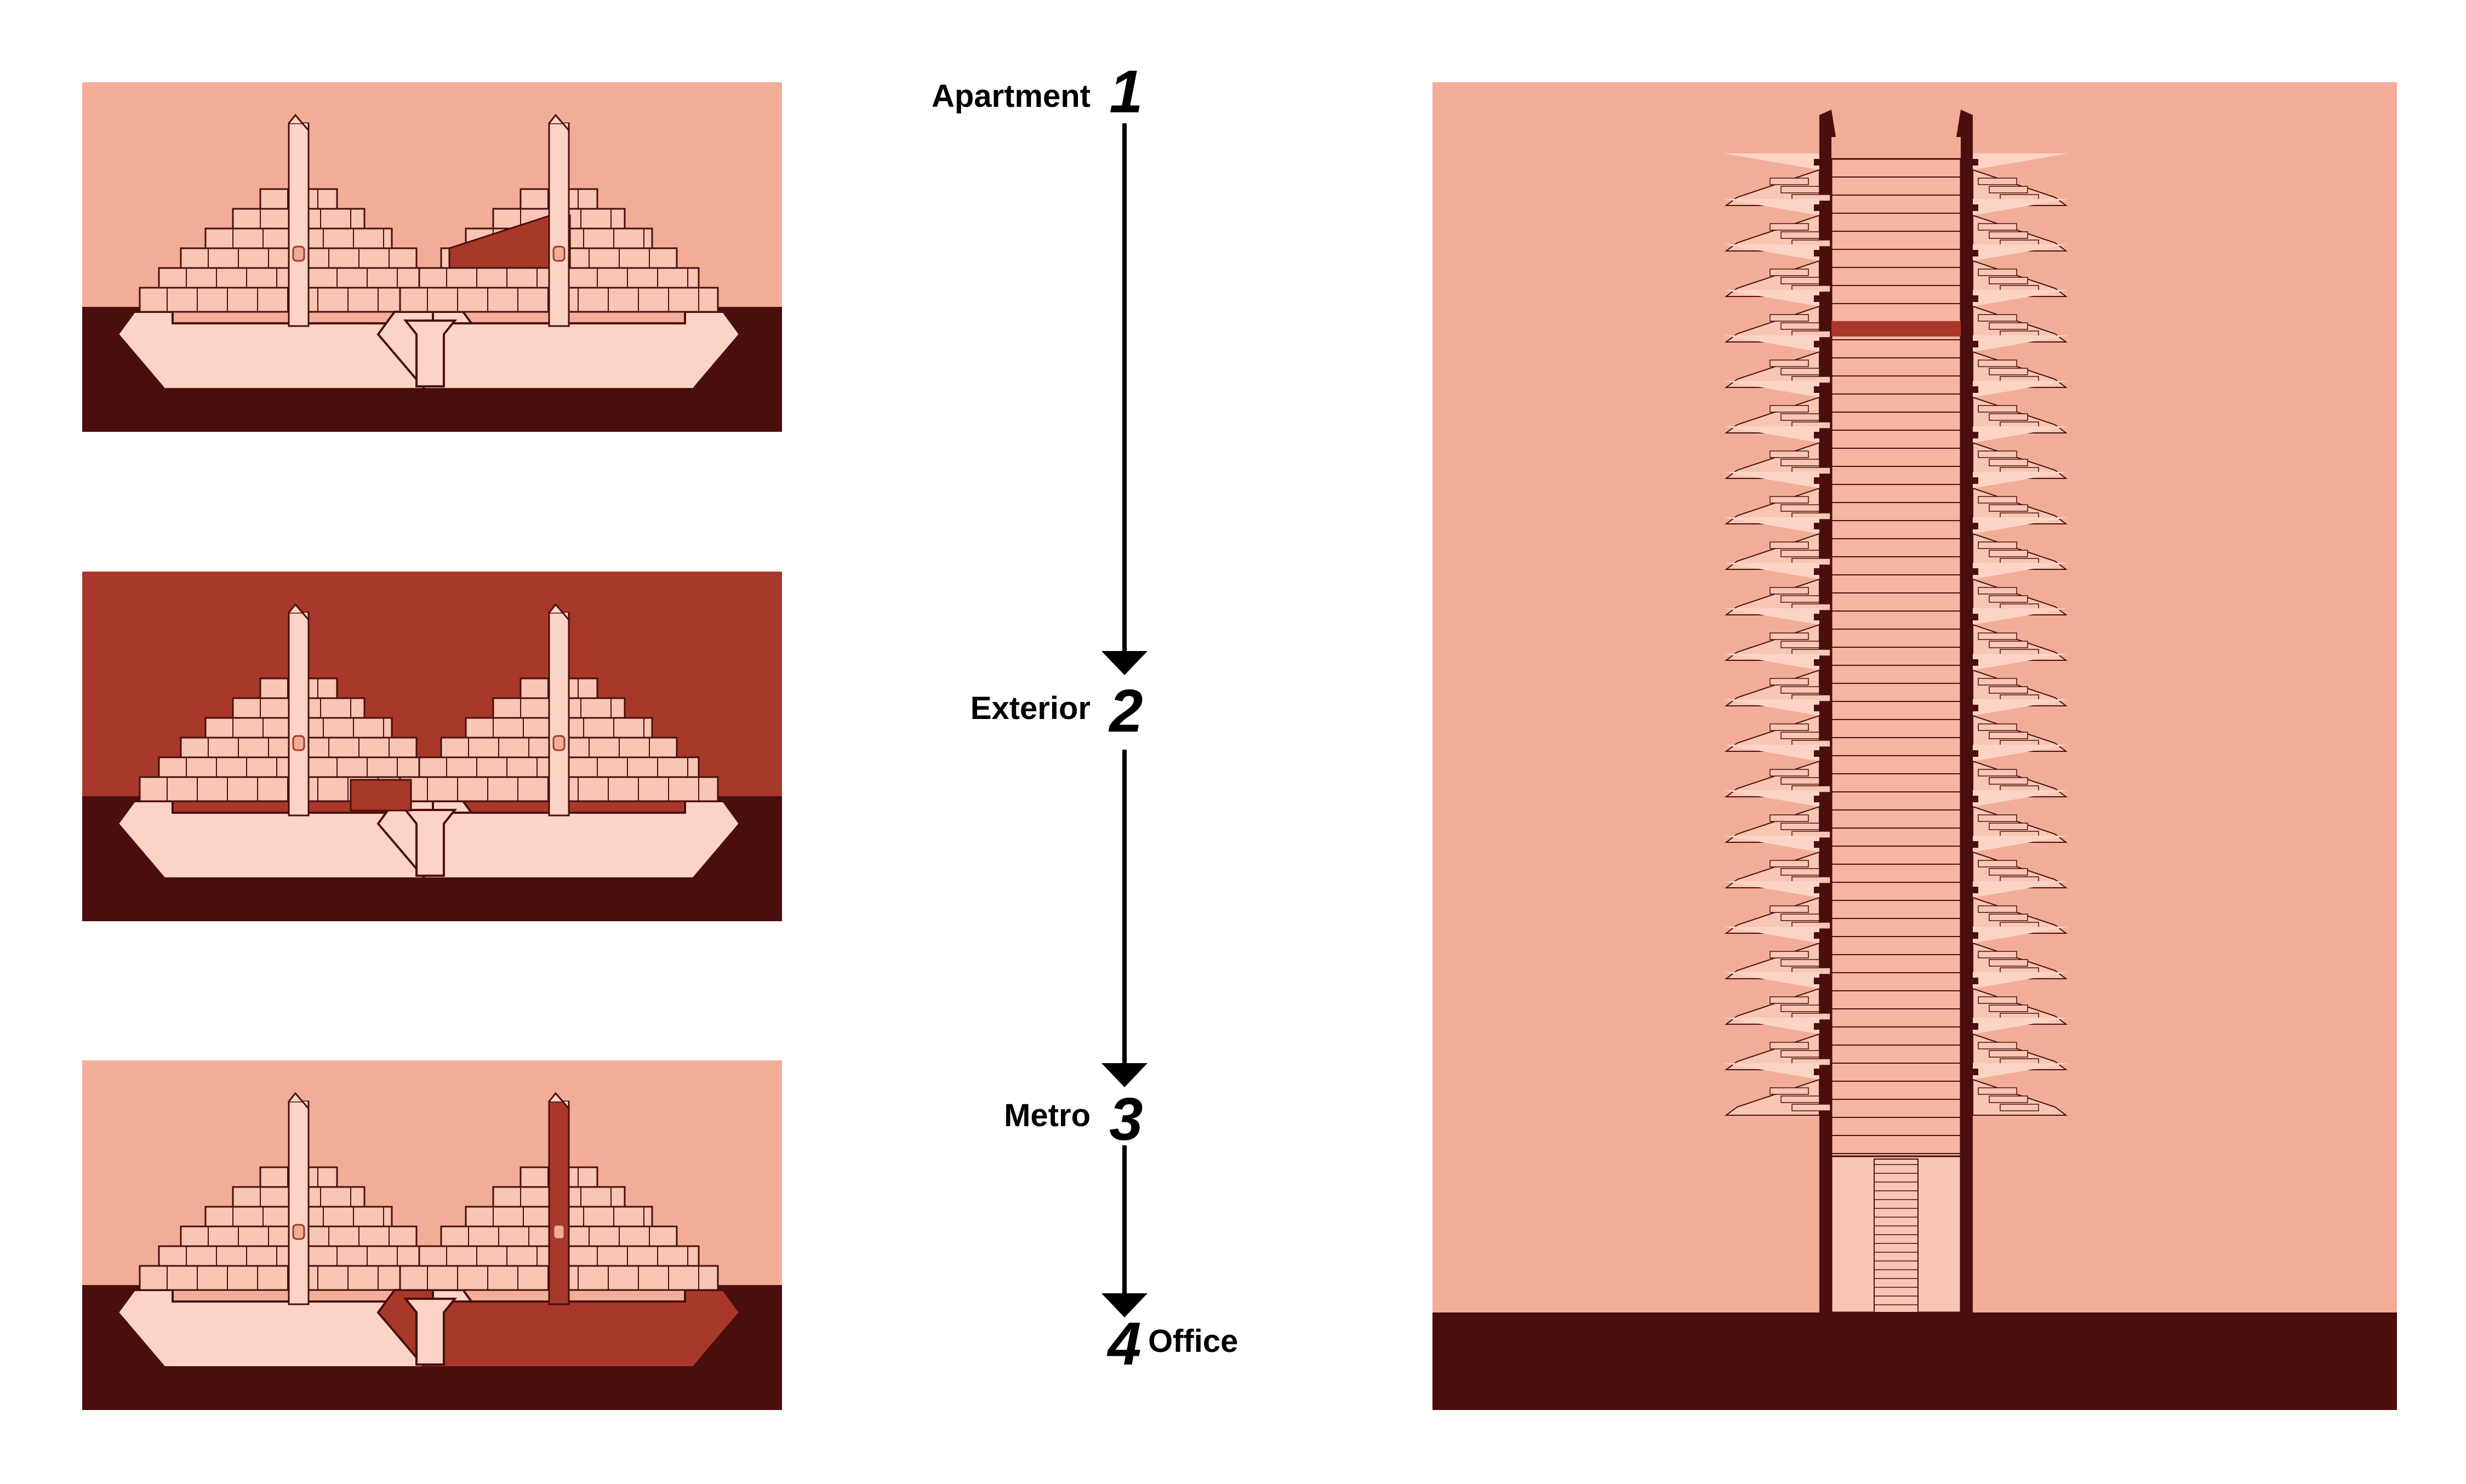  What do you see at coordinates (1031, 708) in the screenshot?
I see `step-2-label: Exterior` at bounding box center [1031, 708].